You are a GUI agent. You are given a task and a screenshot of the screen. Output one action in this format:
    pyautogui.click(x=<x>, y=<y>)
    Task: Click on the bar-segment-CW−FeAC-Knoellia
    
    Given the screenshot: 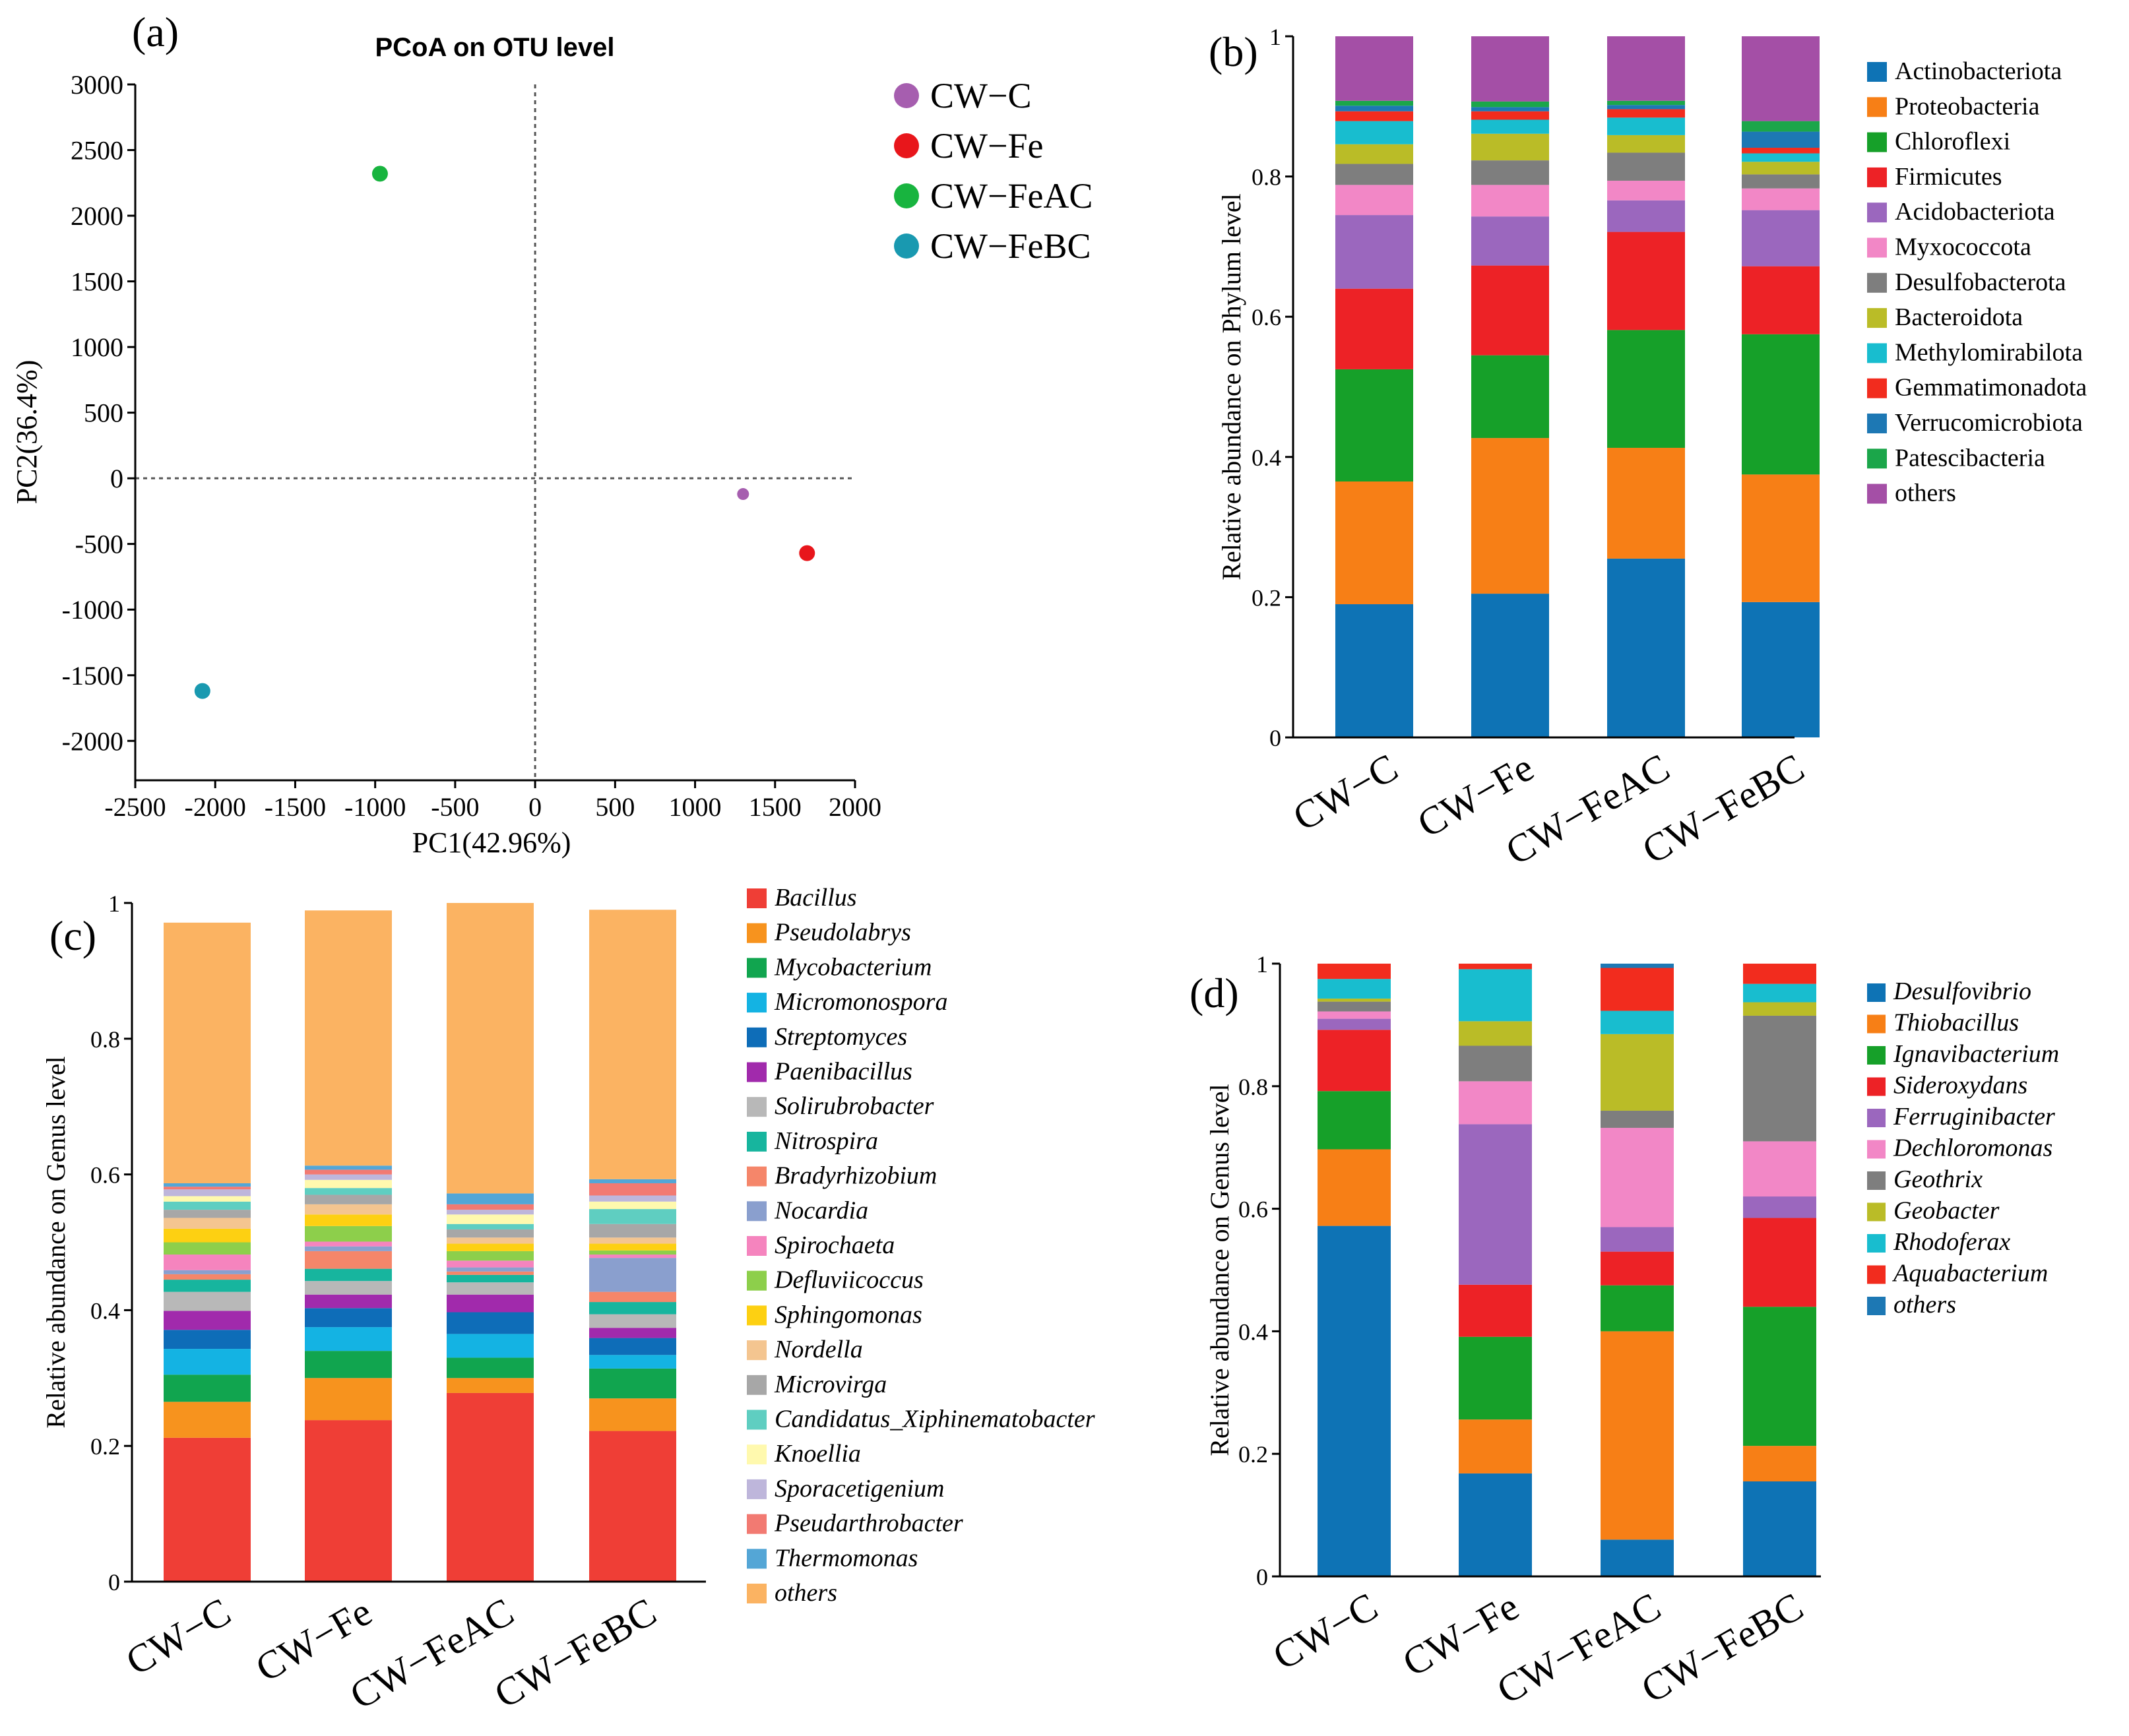 What is the action you would take?
    pyautogui.click(x=490, y=1219)
    